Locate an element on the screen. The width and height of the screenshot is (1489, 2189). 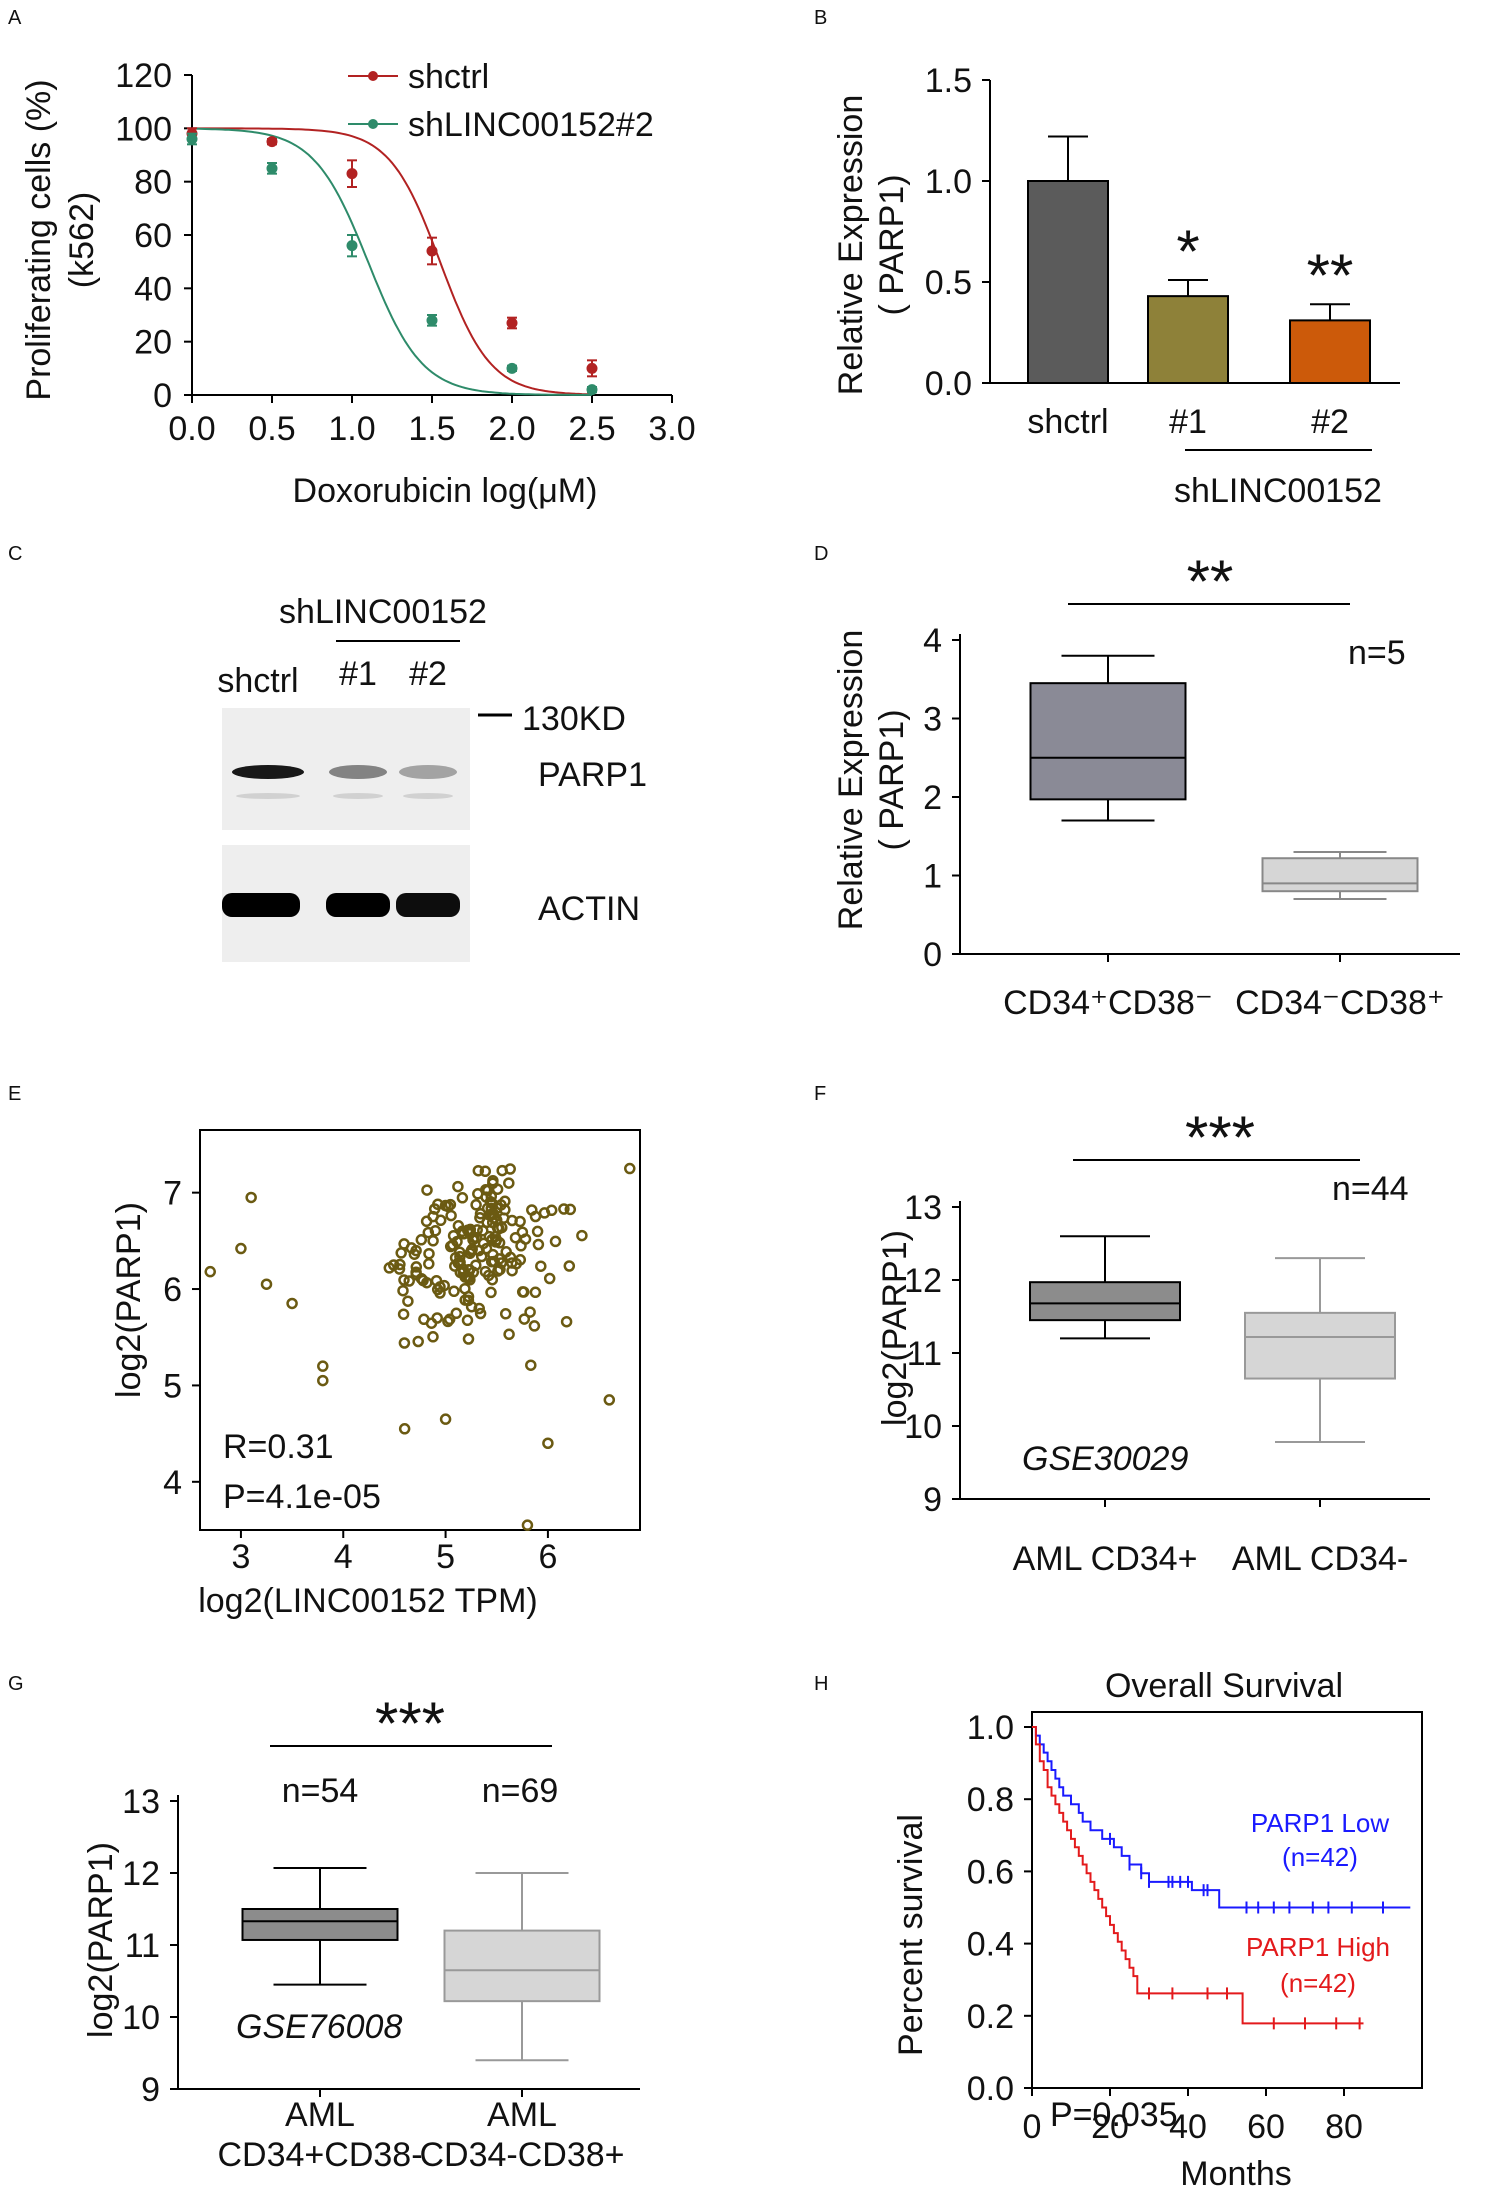
fit-curve-shctrl is located at coordinates (392, 261).